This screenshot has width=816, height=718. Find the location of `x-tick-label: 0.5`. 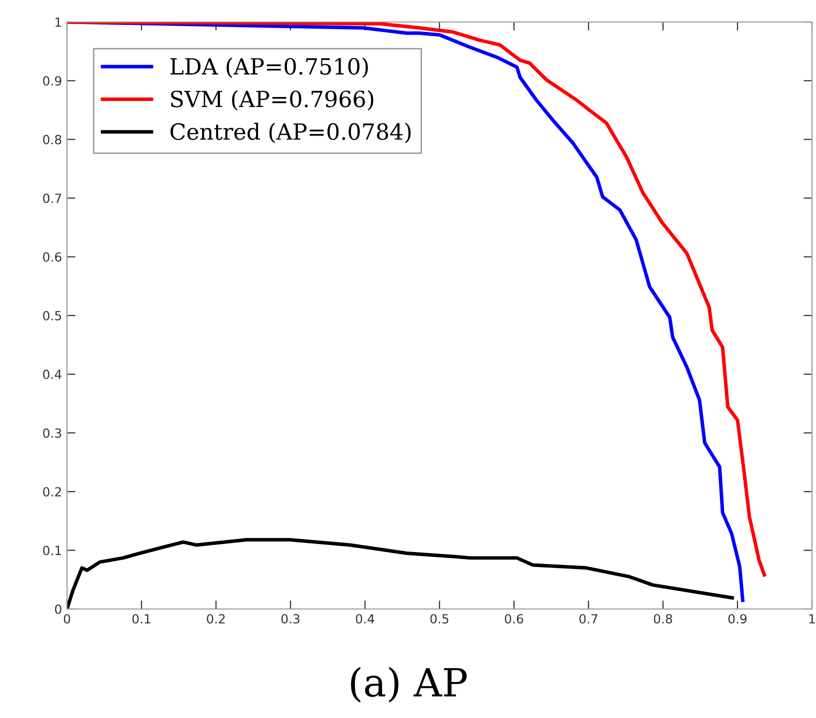

x-tick-label: 0.5 is located at coordinates (439, 619).